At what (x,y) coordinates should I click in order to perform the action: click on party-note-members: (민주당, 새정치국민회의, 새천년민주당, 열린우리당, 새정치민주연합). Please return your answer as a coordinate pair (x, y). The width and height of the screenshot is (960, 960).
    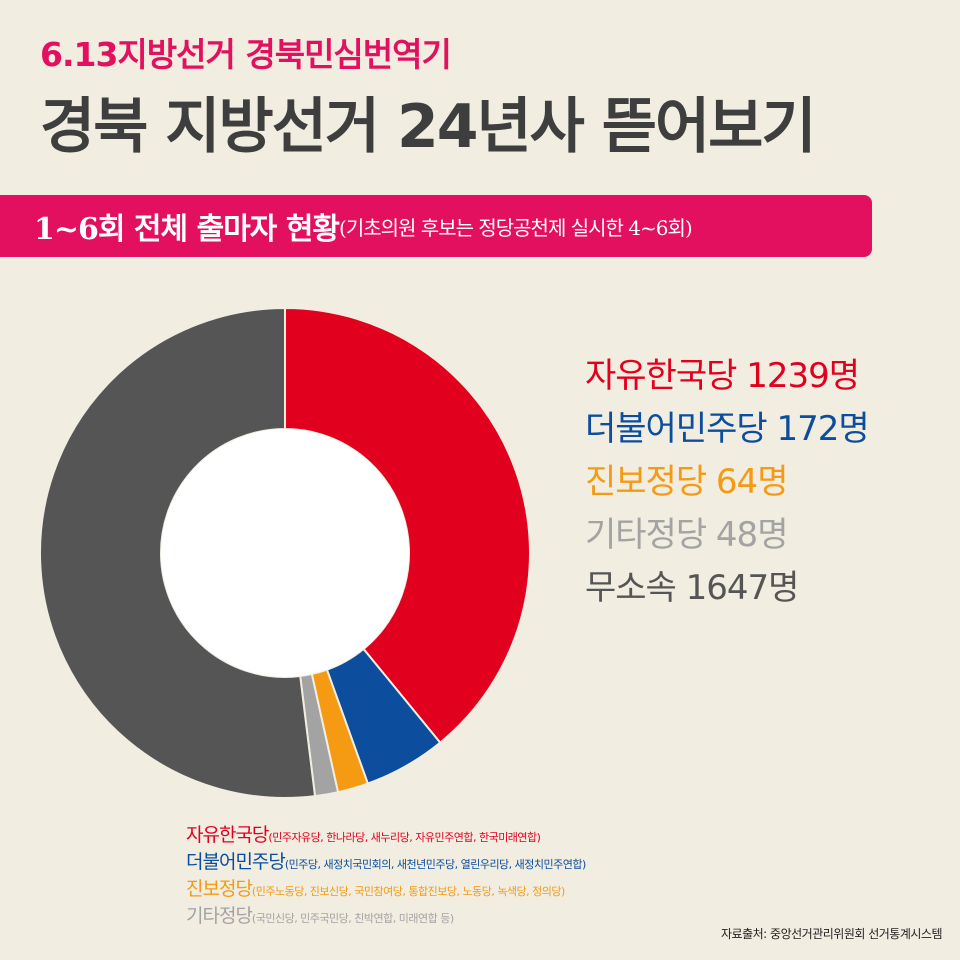
    Looking at the image, I should click on (435, 864).